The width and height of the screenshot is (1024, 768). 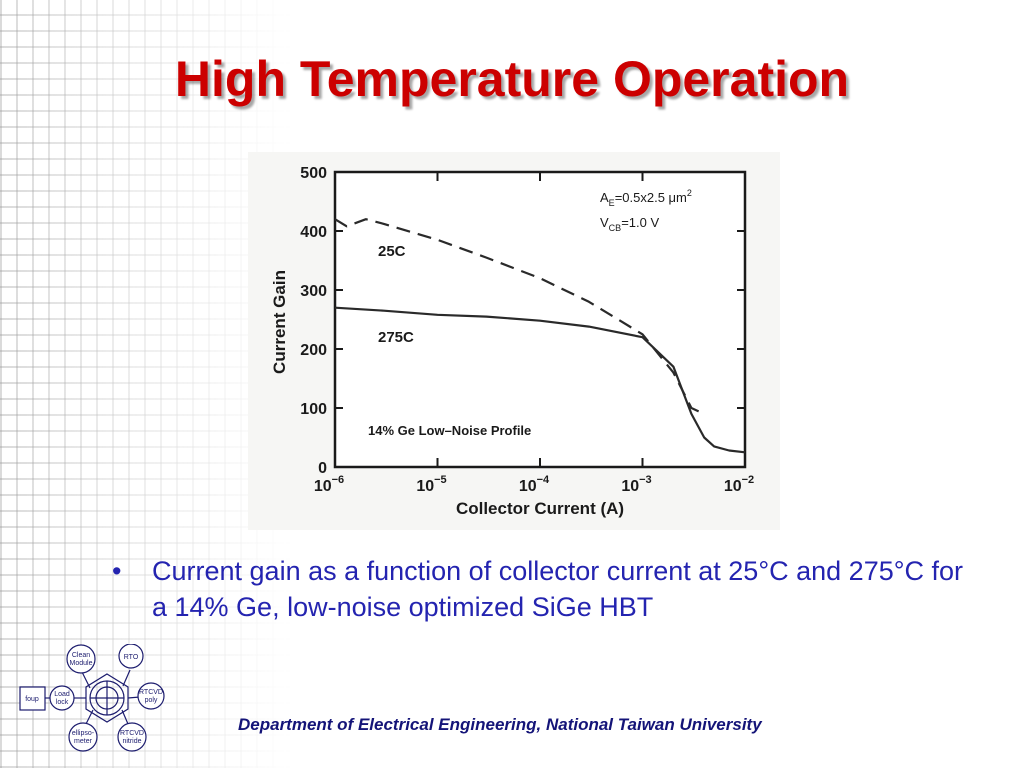 I want to click on rto-label: RTO, so click(x=131, y=657).